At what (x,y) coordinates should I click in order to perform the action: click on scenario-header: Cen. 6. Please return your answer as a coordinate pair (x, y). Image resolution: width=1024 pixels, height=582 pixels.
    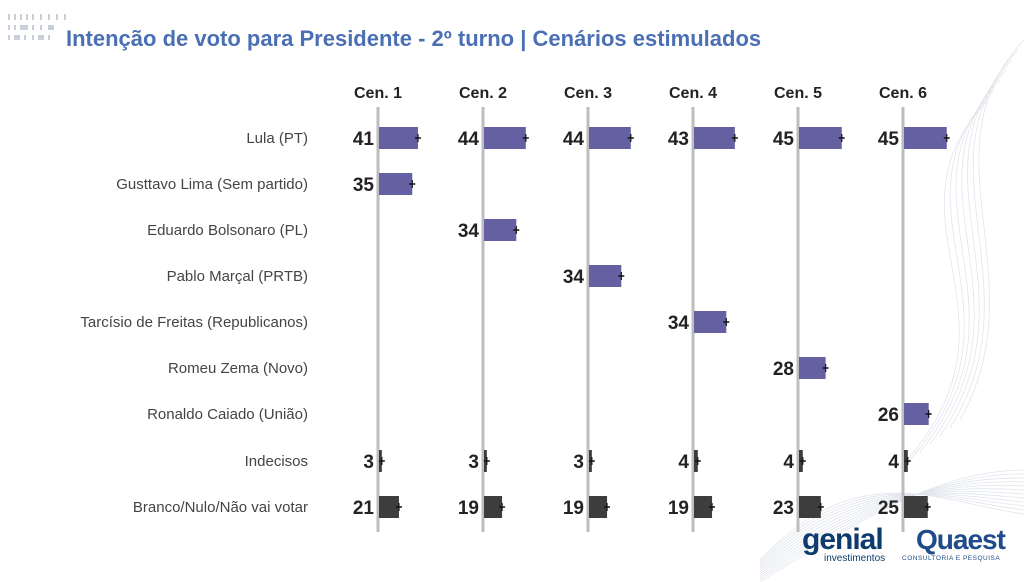
    Looking at the image, I should click on (903, 93).